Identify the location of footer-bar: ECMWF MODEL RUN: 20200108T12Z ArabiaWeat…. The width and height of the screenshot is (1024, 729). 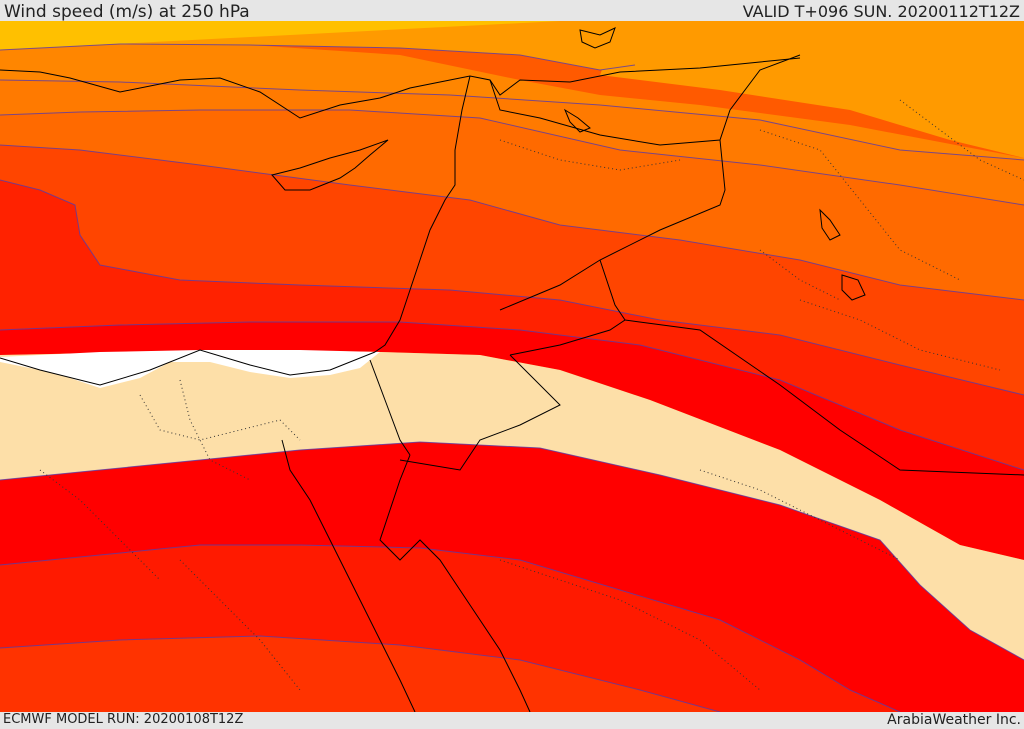
(512, 720).